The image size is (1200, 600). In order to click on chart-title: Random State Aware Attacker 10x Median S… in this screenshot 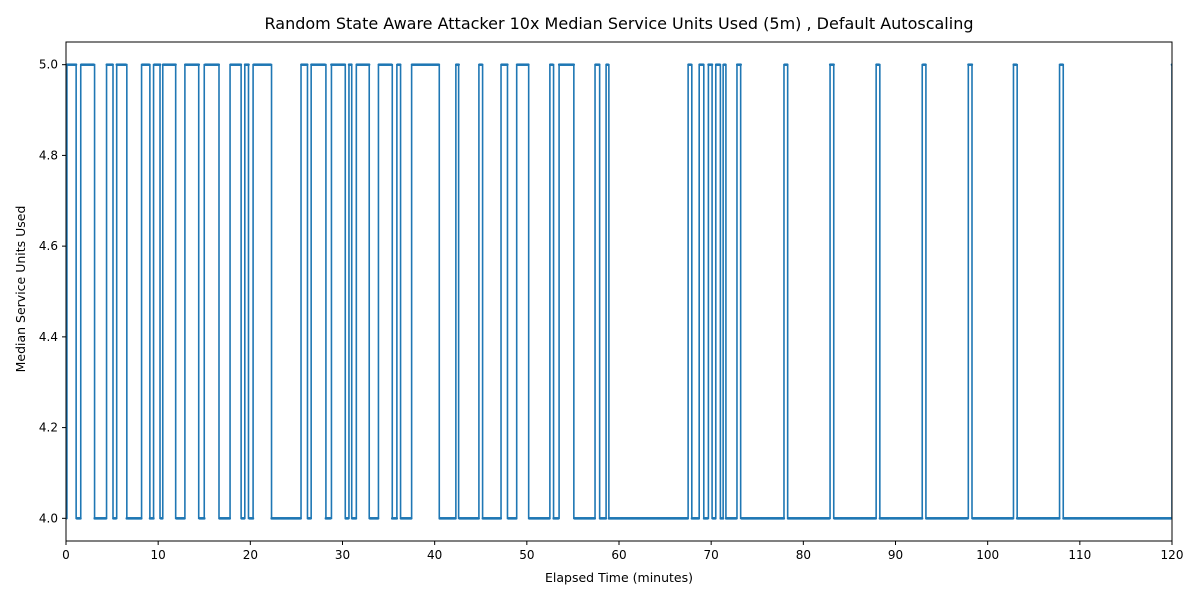, I will do `click(619, 23)`.